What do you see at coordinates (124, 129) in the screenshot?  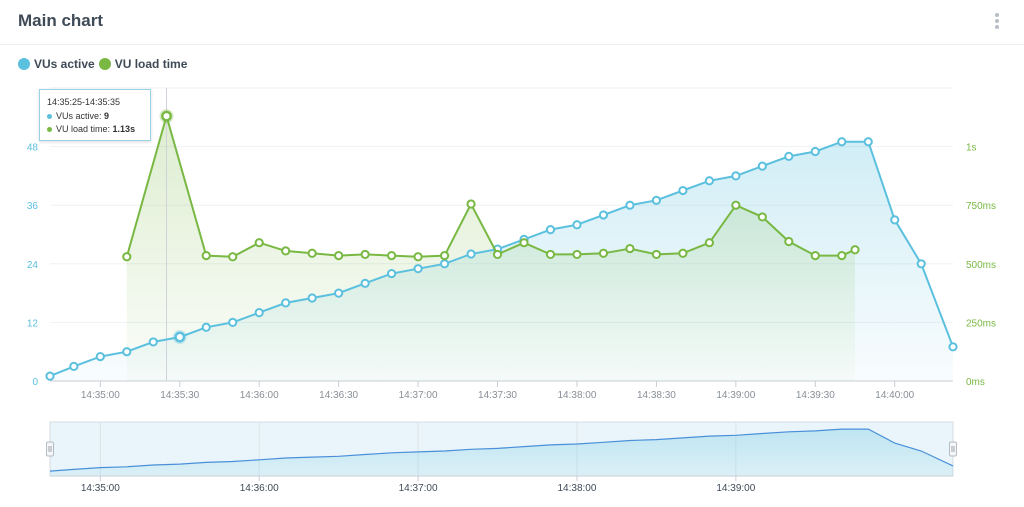 I see `tooltip-load-value: 1.13s` at bounding box center [124, 129].